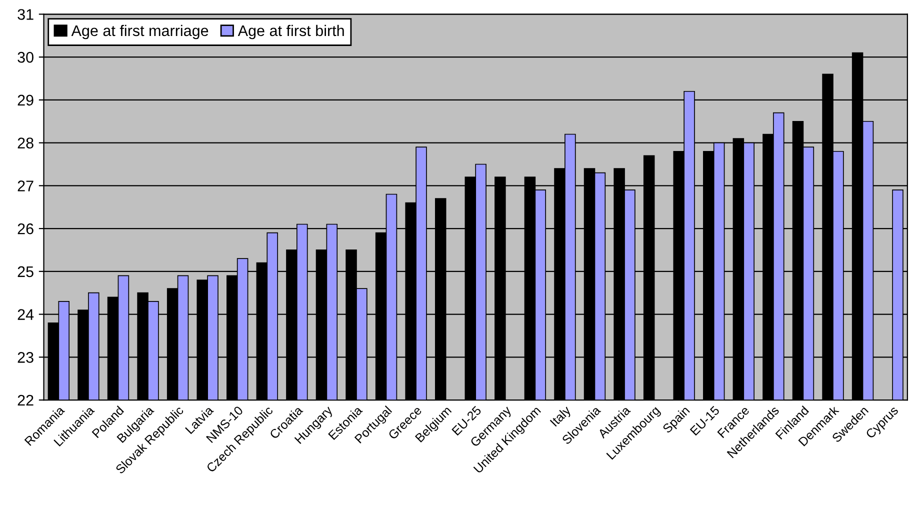 Image resolution: width=912 pixels, height=507 pixels. What do you see at coordinates (26, 357) in the screenshot?
I see `y-tick-label: 23` at bounding box center [26, 357].